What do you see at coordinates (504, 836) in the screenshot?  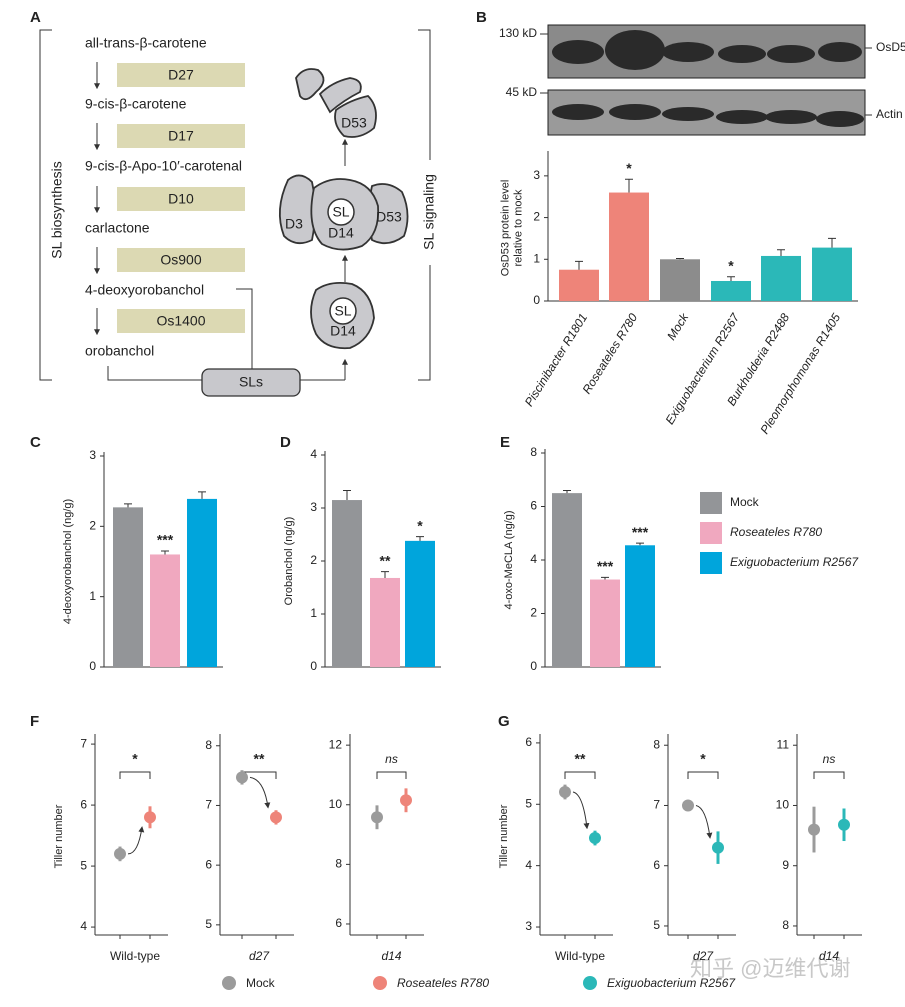 I see `y-axis-label: Tiller number` at bounding box center [504, 836].